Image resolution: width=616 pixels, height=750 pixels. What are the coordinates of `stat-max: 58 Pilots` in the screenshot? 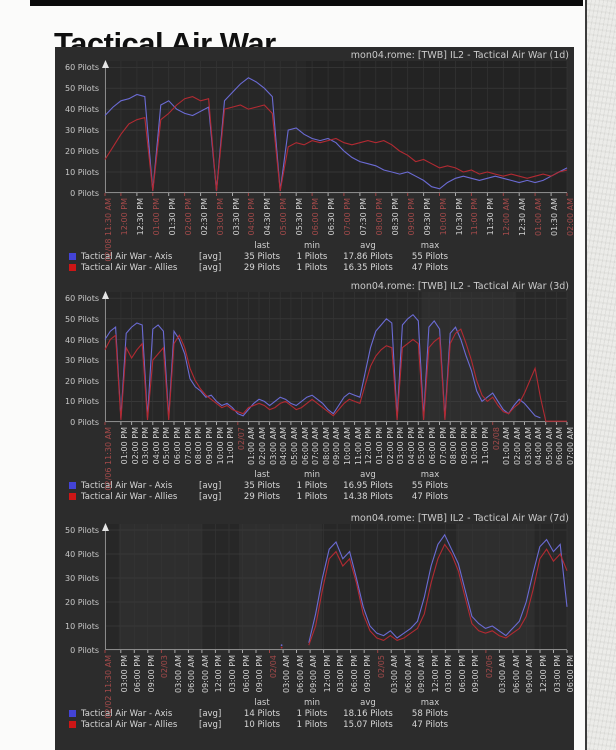 It's located at (430, 713).